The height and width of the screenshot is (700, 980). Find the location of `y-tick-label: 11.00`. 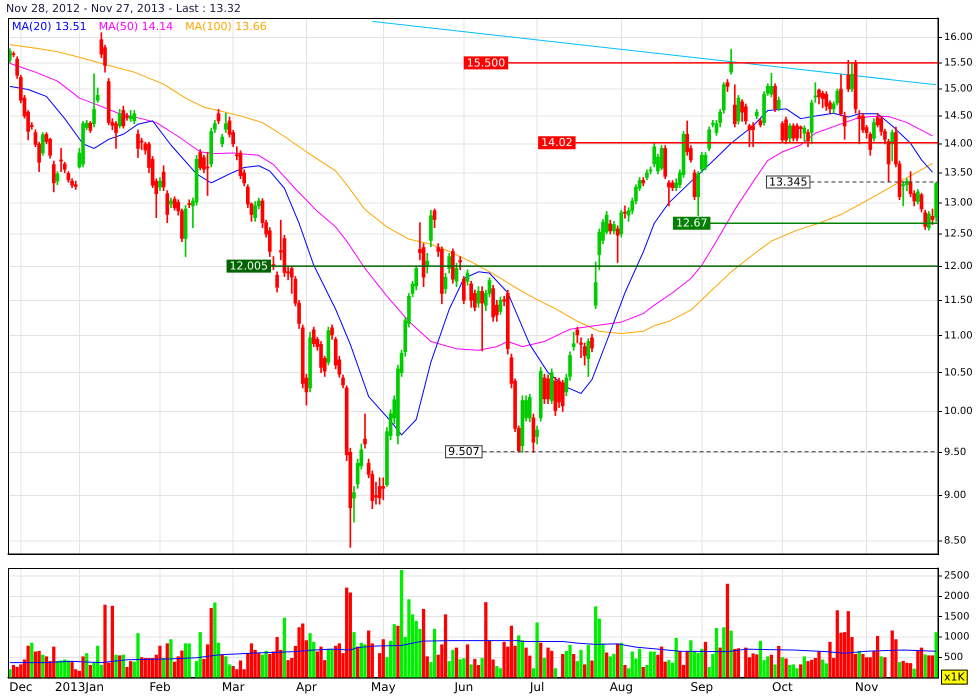

y-tick-label: 11.00 is located at coordinates (958, 336).